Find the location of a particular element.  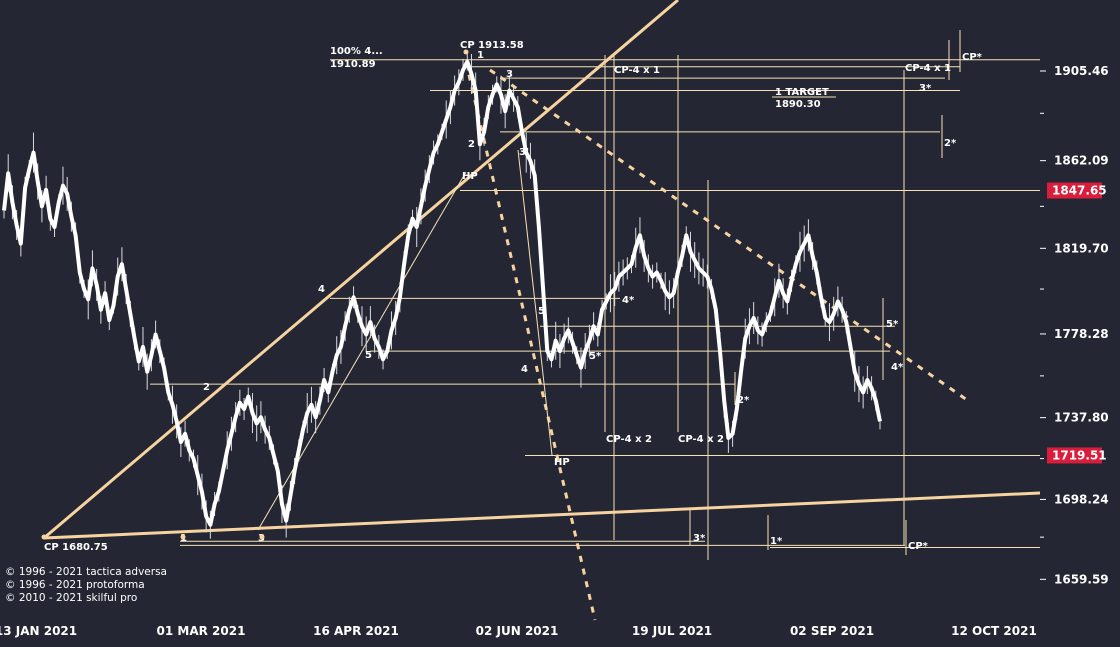

annotation-label: 1910.89 is located at coordinates (353, 64).